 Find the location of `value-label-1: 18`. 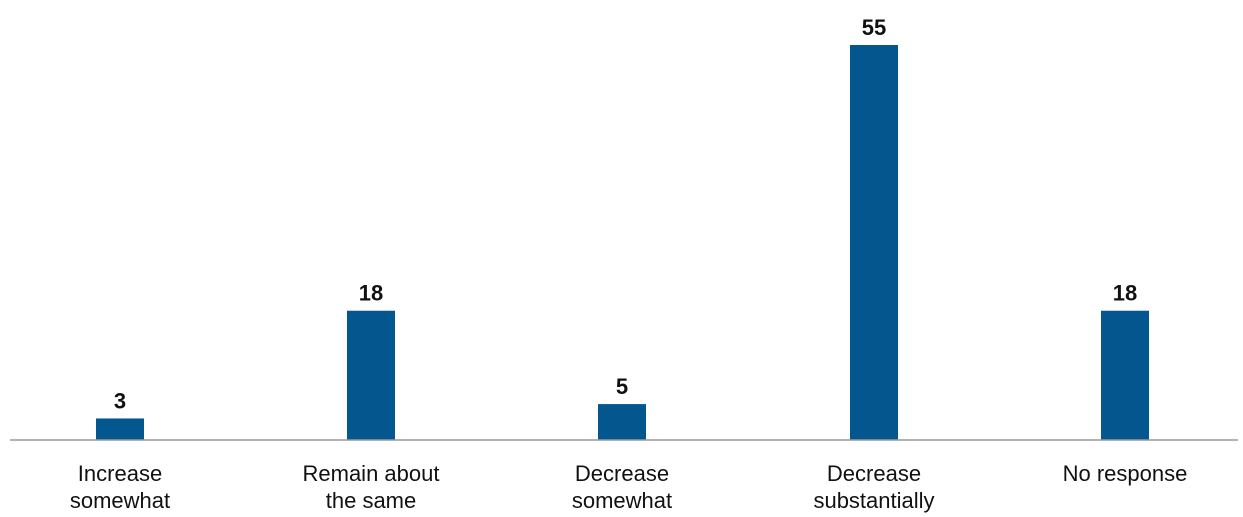

value-label-1: 18 is located at coordinates (371, 293).